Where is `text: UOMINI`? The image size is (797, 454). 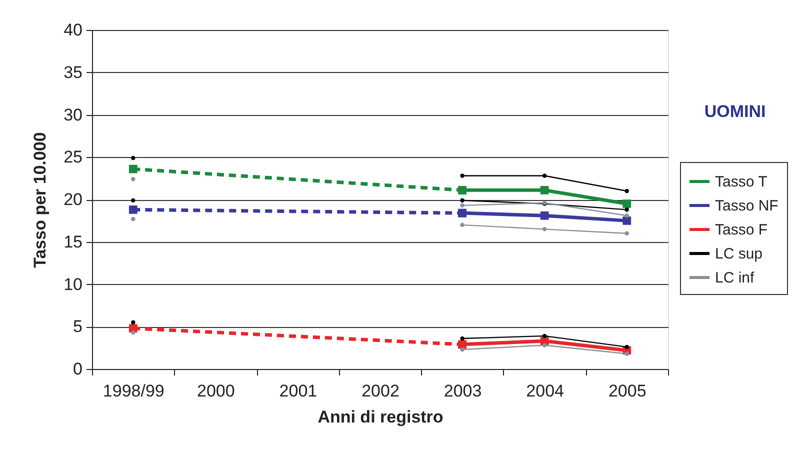 text: UOMINI is located at coordinates (735, 111).